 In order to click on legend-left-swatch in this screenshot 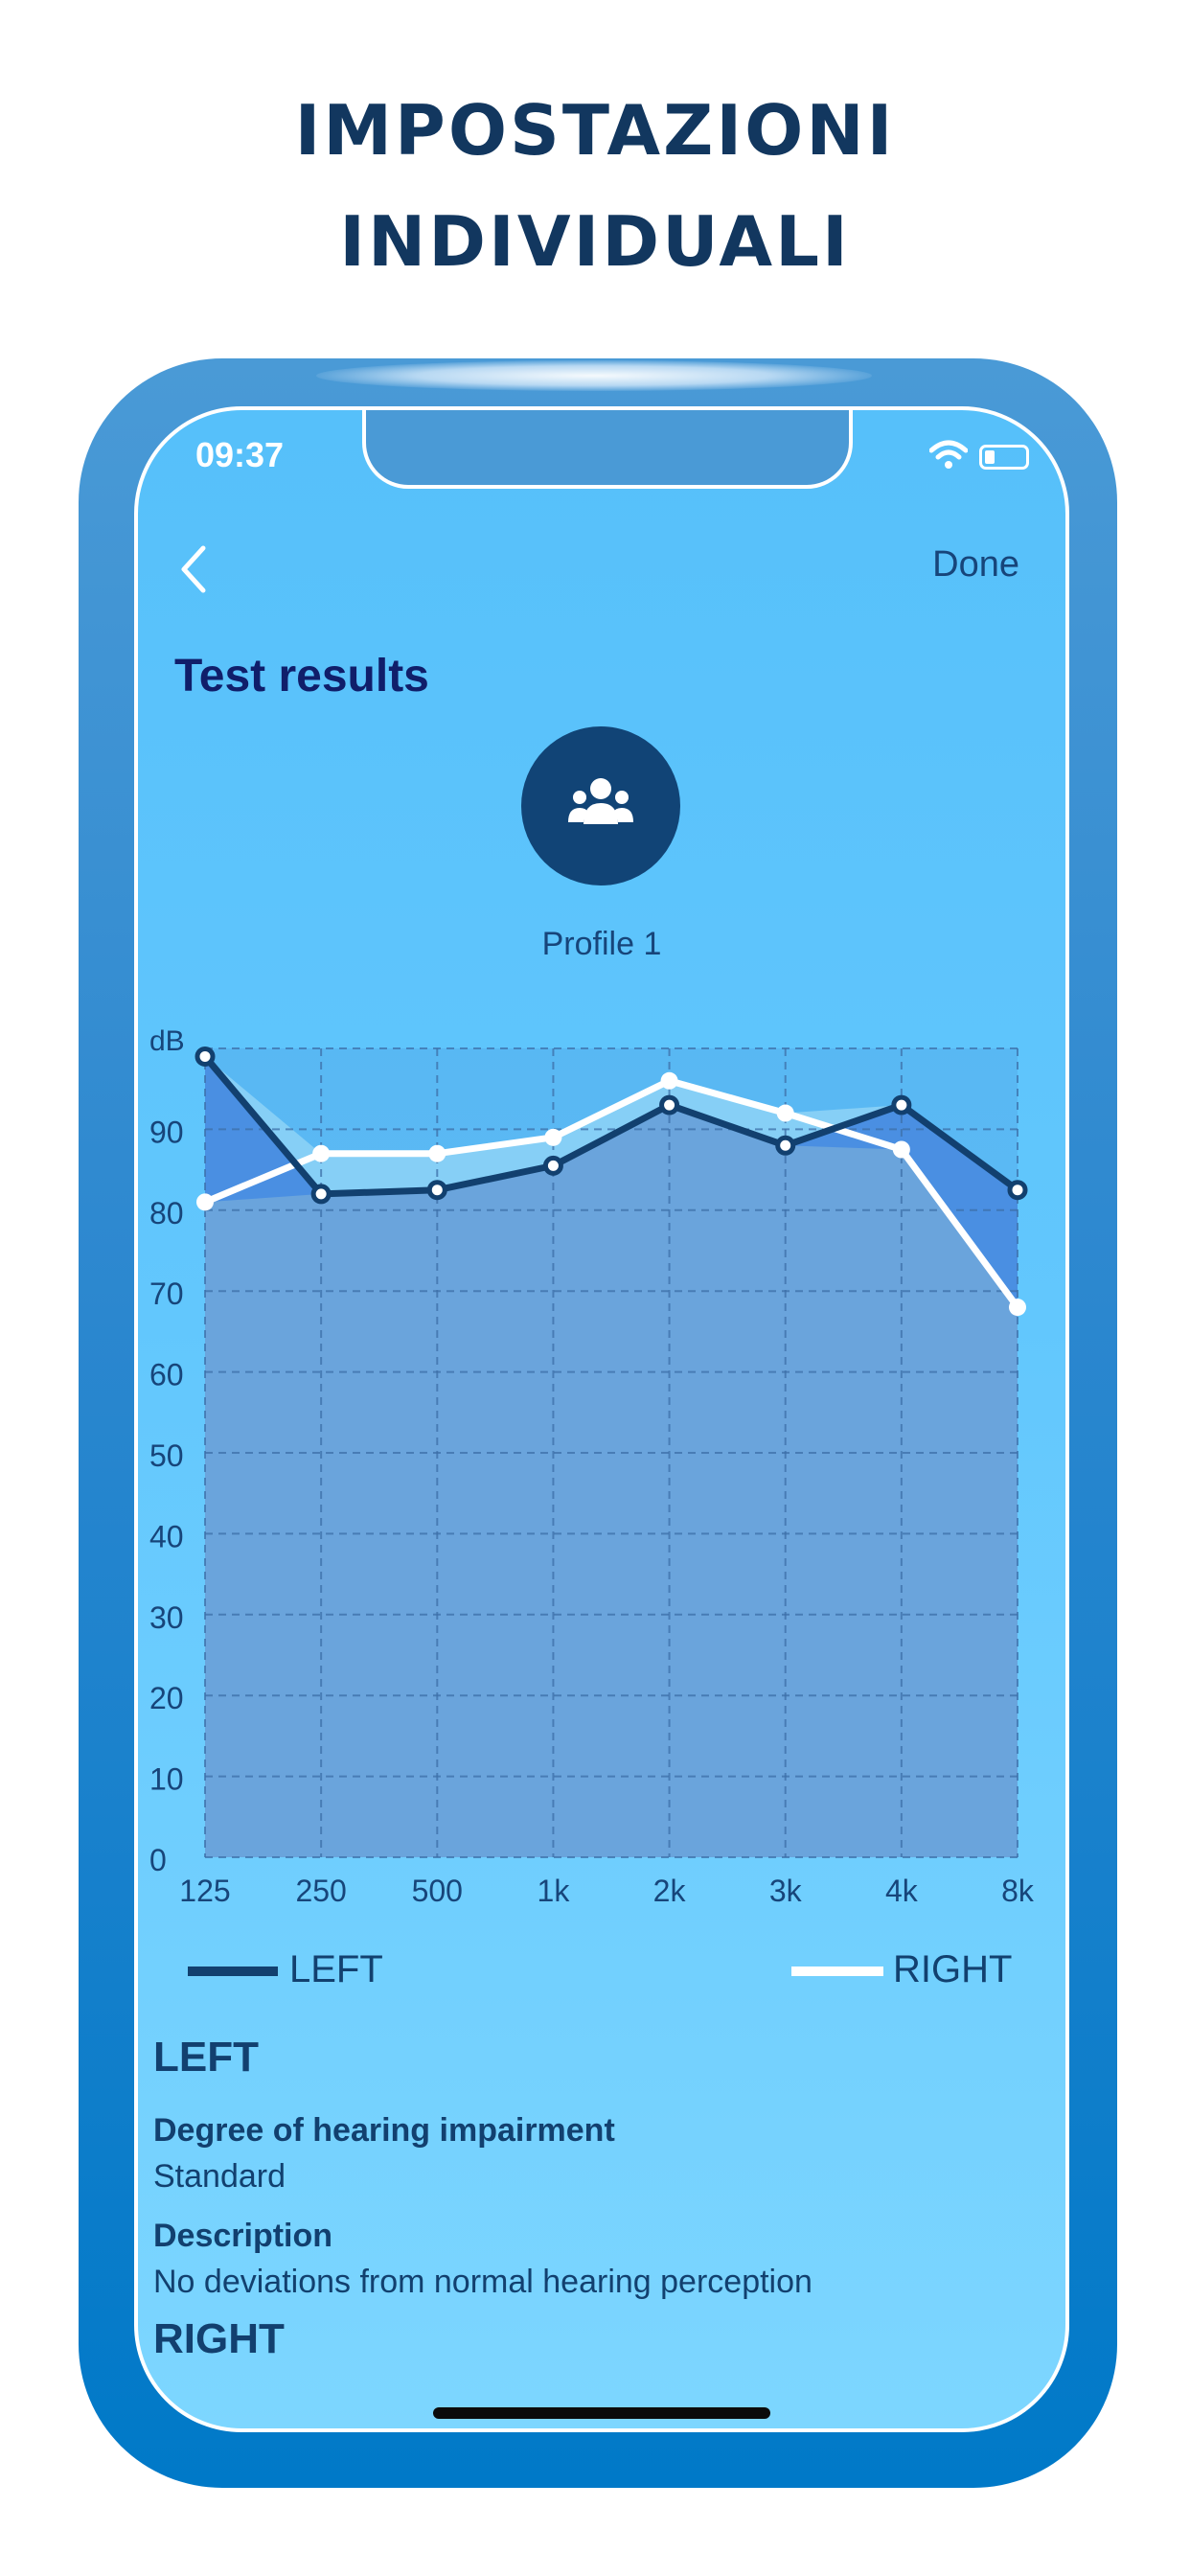, I will do `click(233, 1971)`.